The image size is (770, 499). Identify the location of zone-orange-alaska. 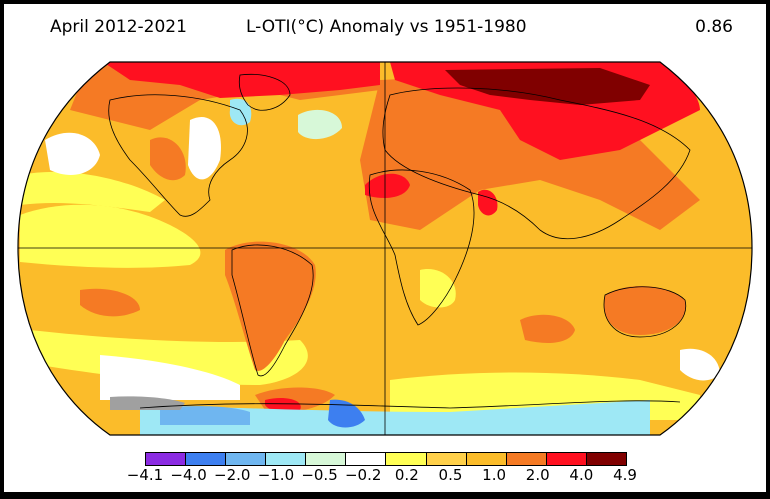
(168, 159).